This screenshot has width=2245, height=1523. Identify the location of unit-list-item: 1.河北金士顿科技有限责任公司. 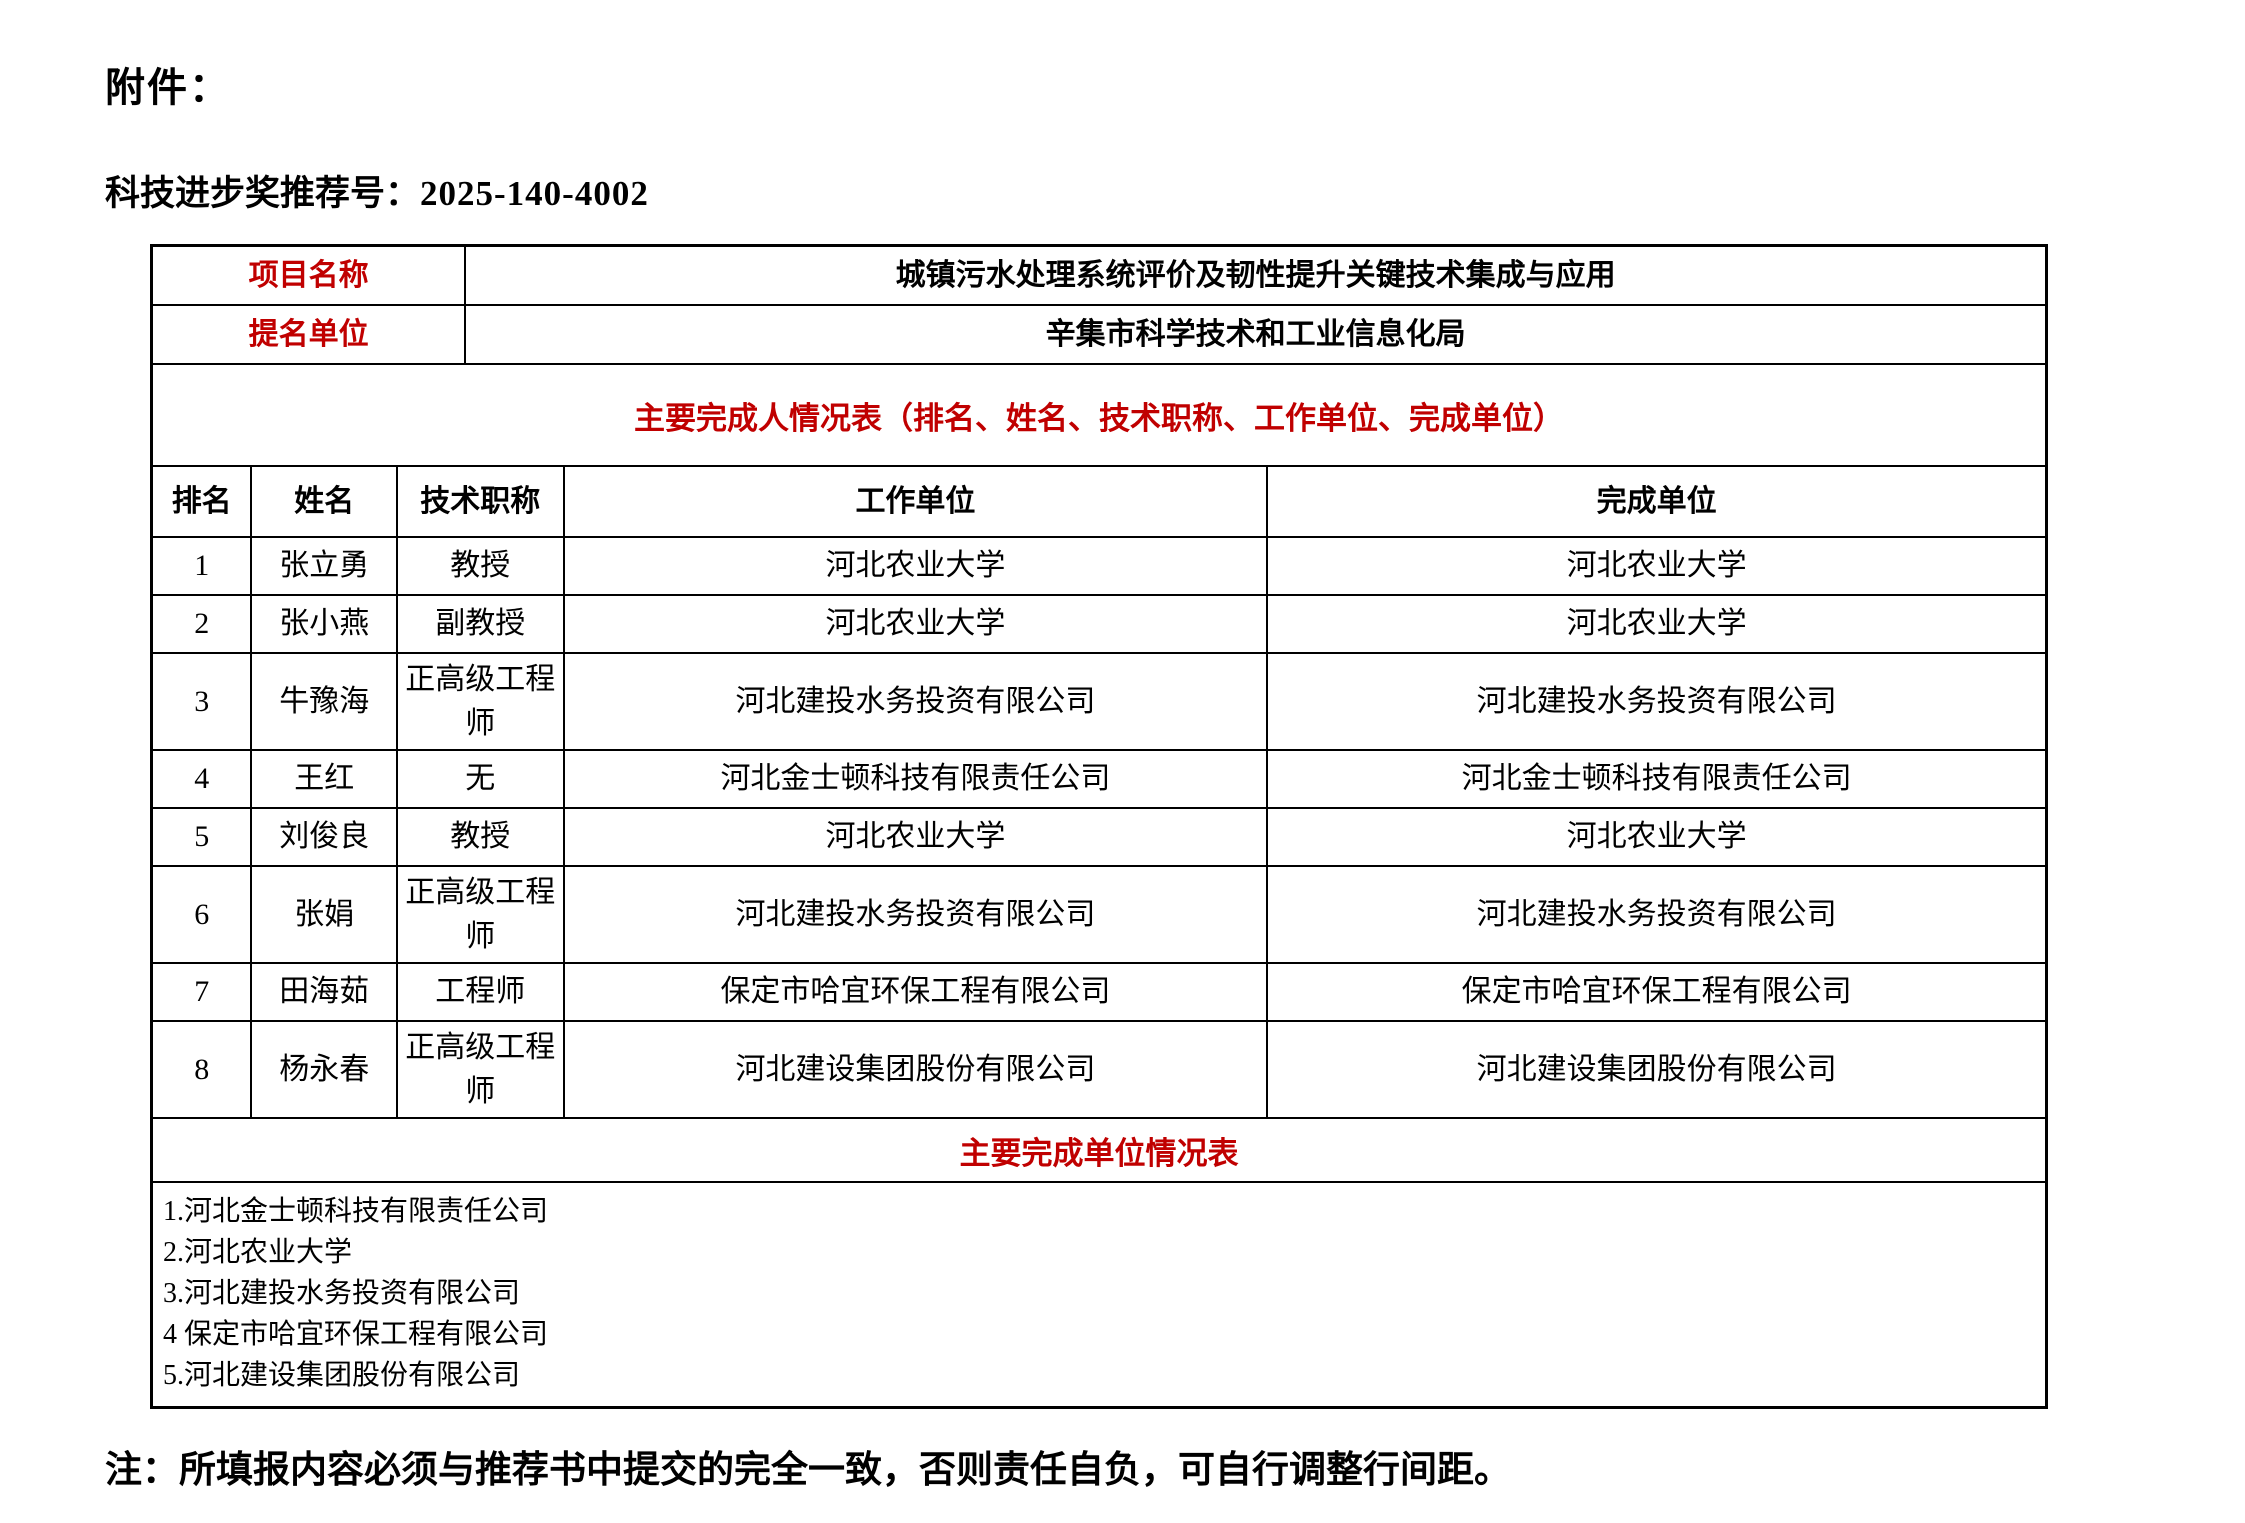
(356, 1211).